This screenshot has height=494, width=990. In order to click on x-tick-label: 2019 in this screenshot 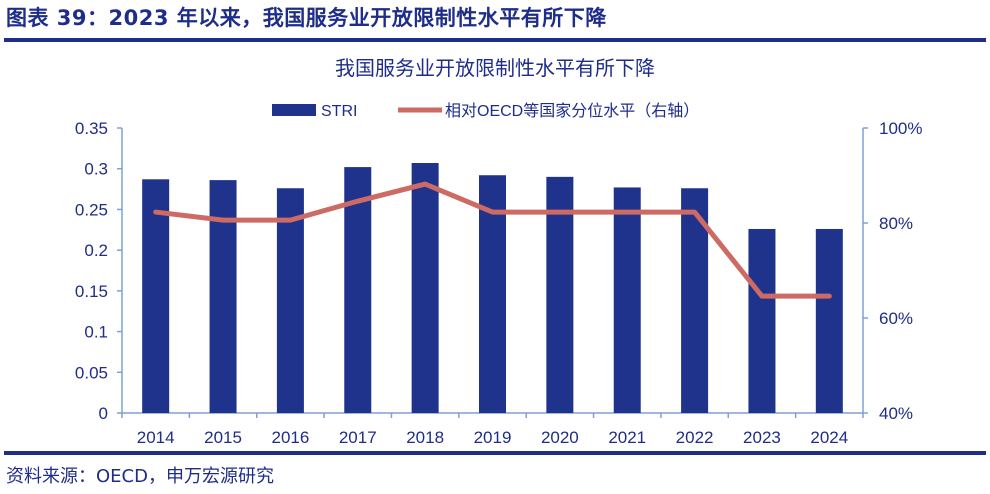, I will do `click(493, 437)`.